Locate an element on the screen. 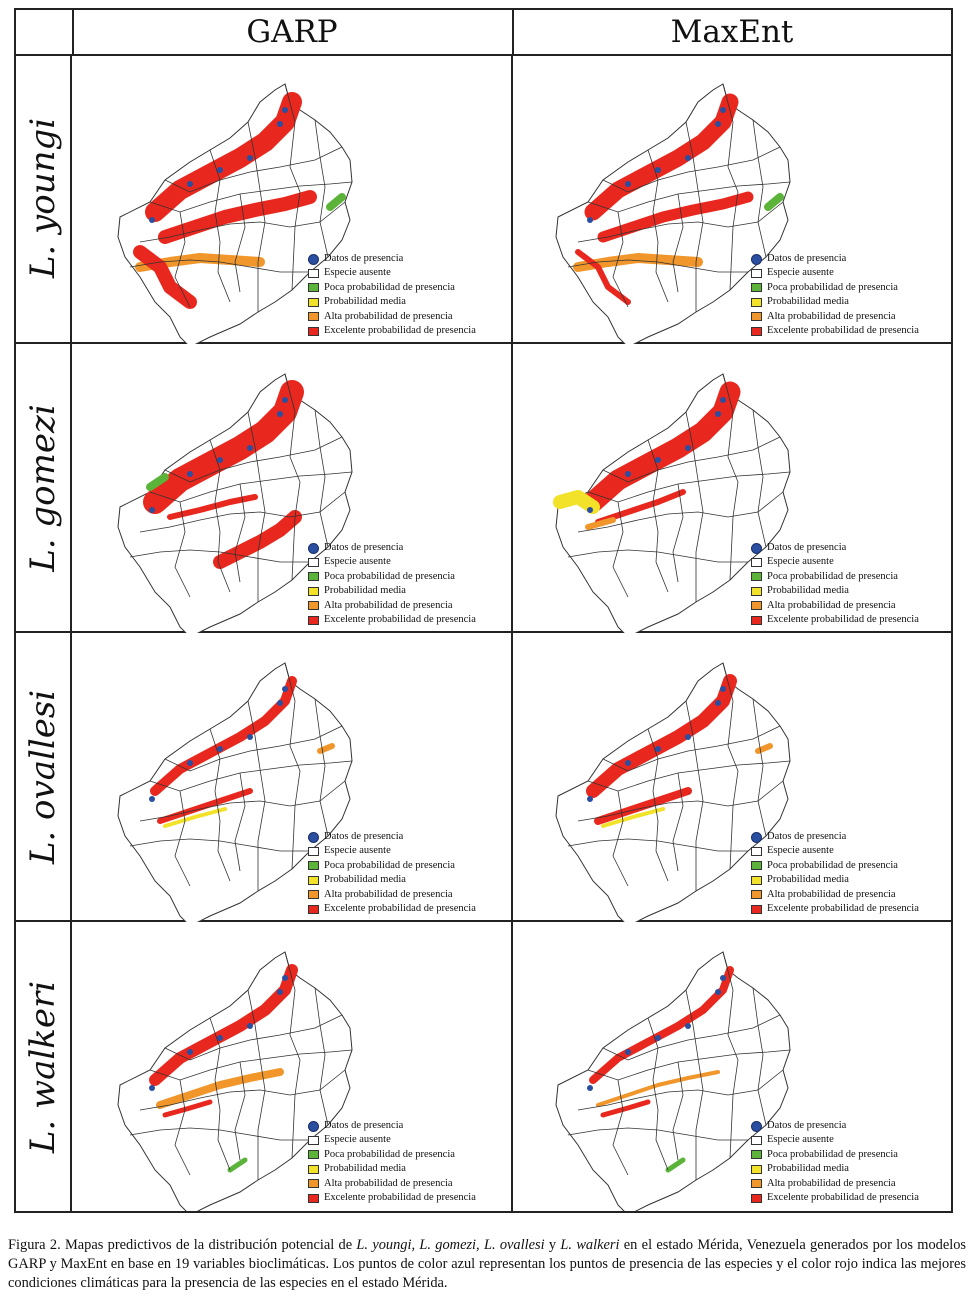  map-walkeri-right is located at coordinates (673, 1081).